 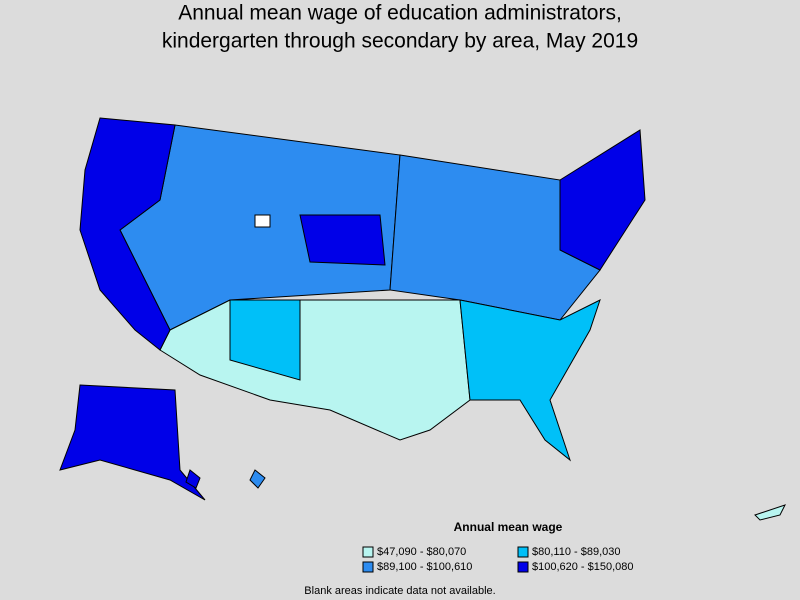 I want to click on footnote: Blank areas indicate data not available., so click(x=399, y=591).